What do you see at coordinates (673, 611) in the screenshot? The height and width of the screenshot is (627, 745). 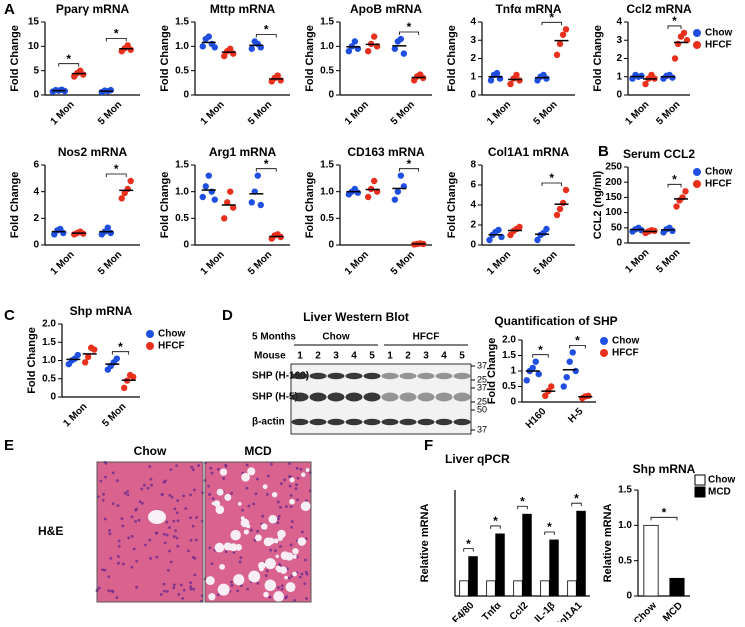 I see `x-tick-label: MCD` at bounding box center [673, 611].